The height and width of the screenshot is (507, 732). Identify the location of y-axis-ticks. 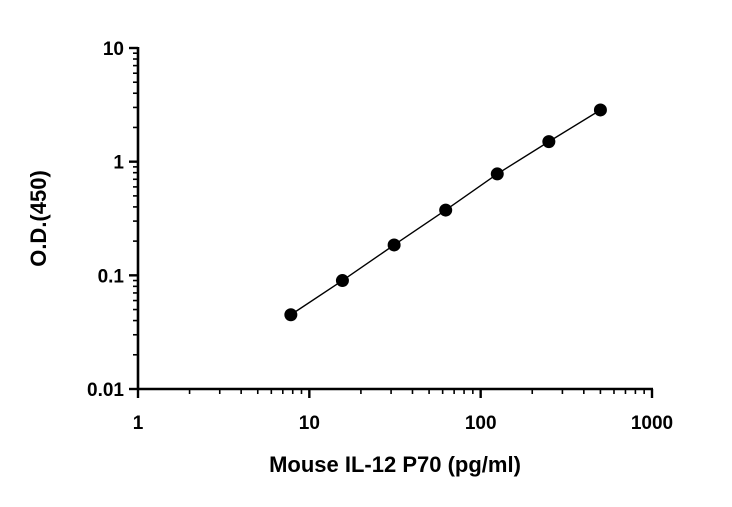
(133, 218).